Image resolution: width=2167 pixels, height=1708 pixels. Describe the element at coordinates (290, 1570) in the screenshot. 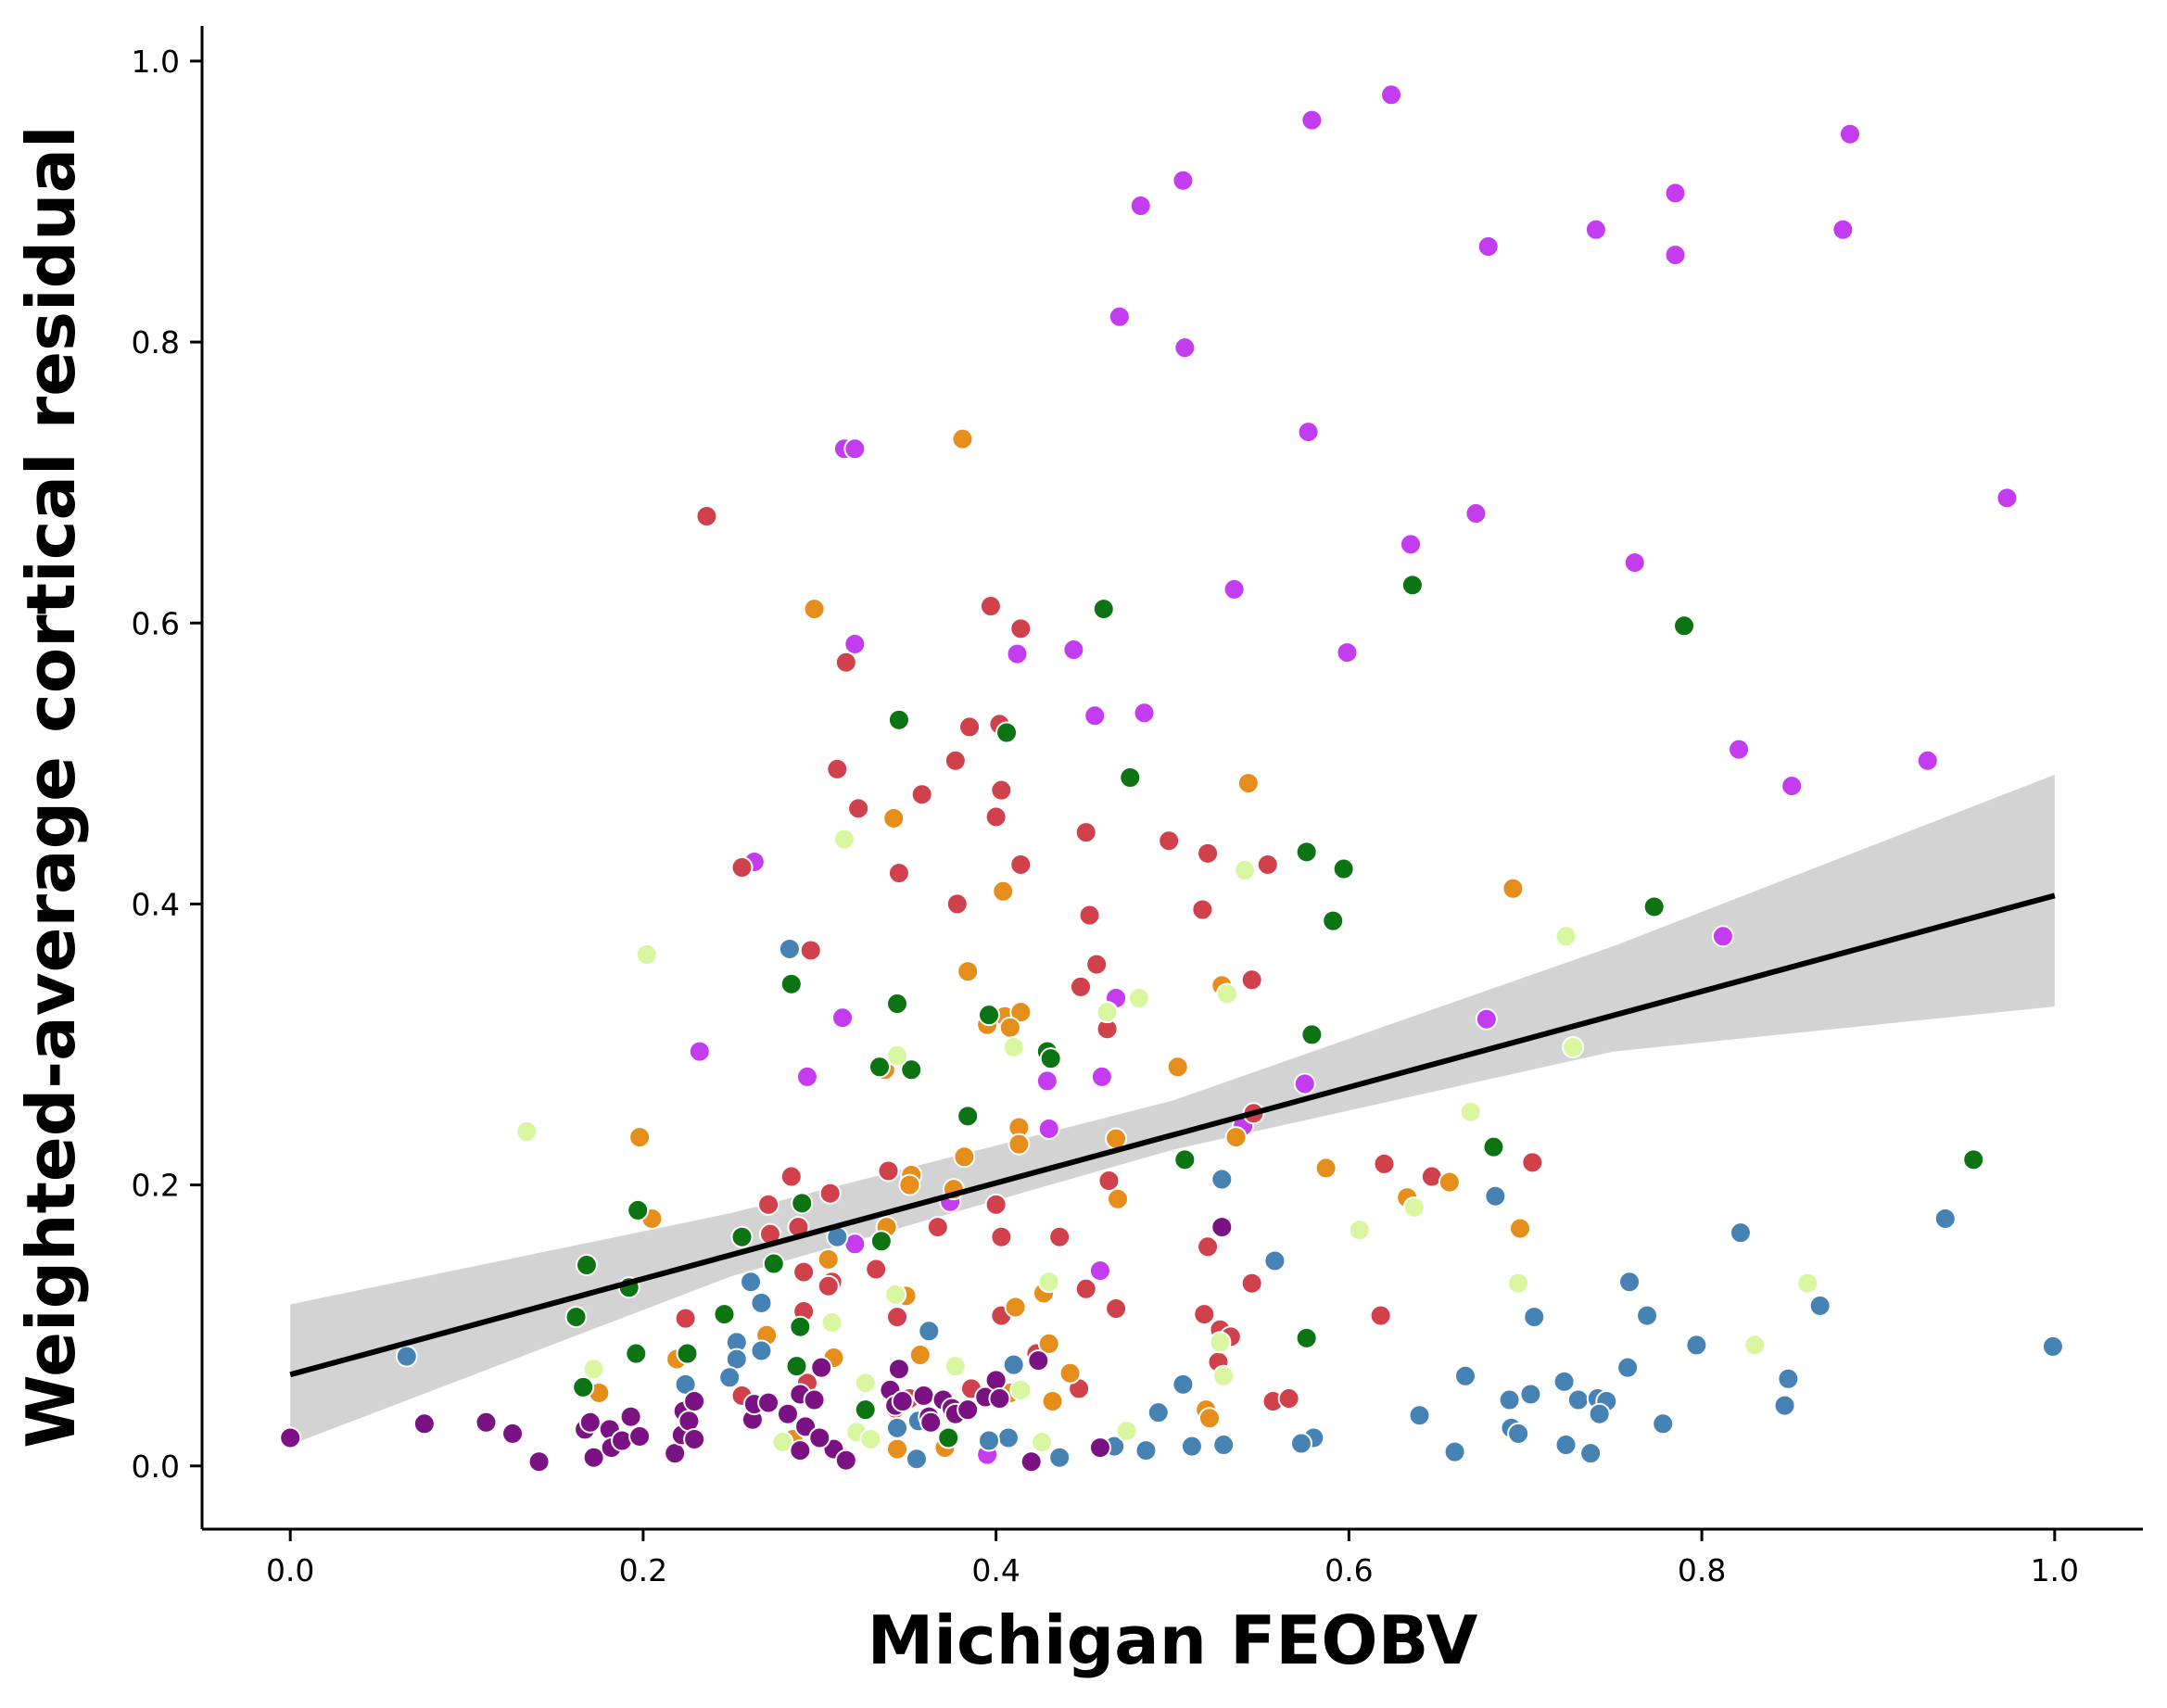

I see `x-tick-label: 0.0` at that location.